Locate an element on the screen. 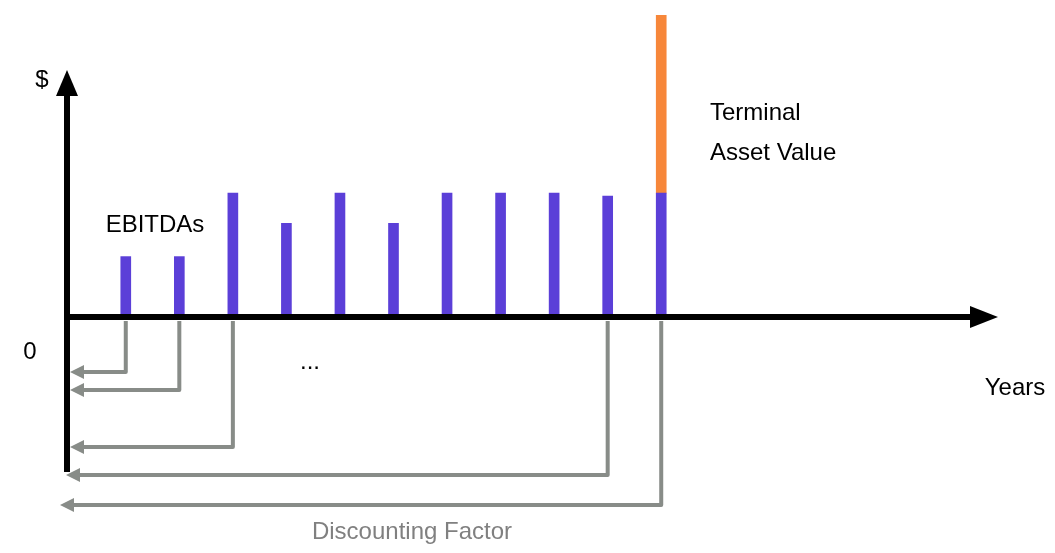 The image size is (1055, 553). text: Years is located at coordinates (1015, 386).